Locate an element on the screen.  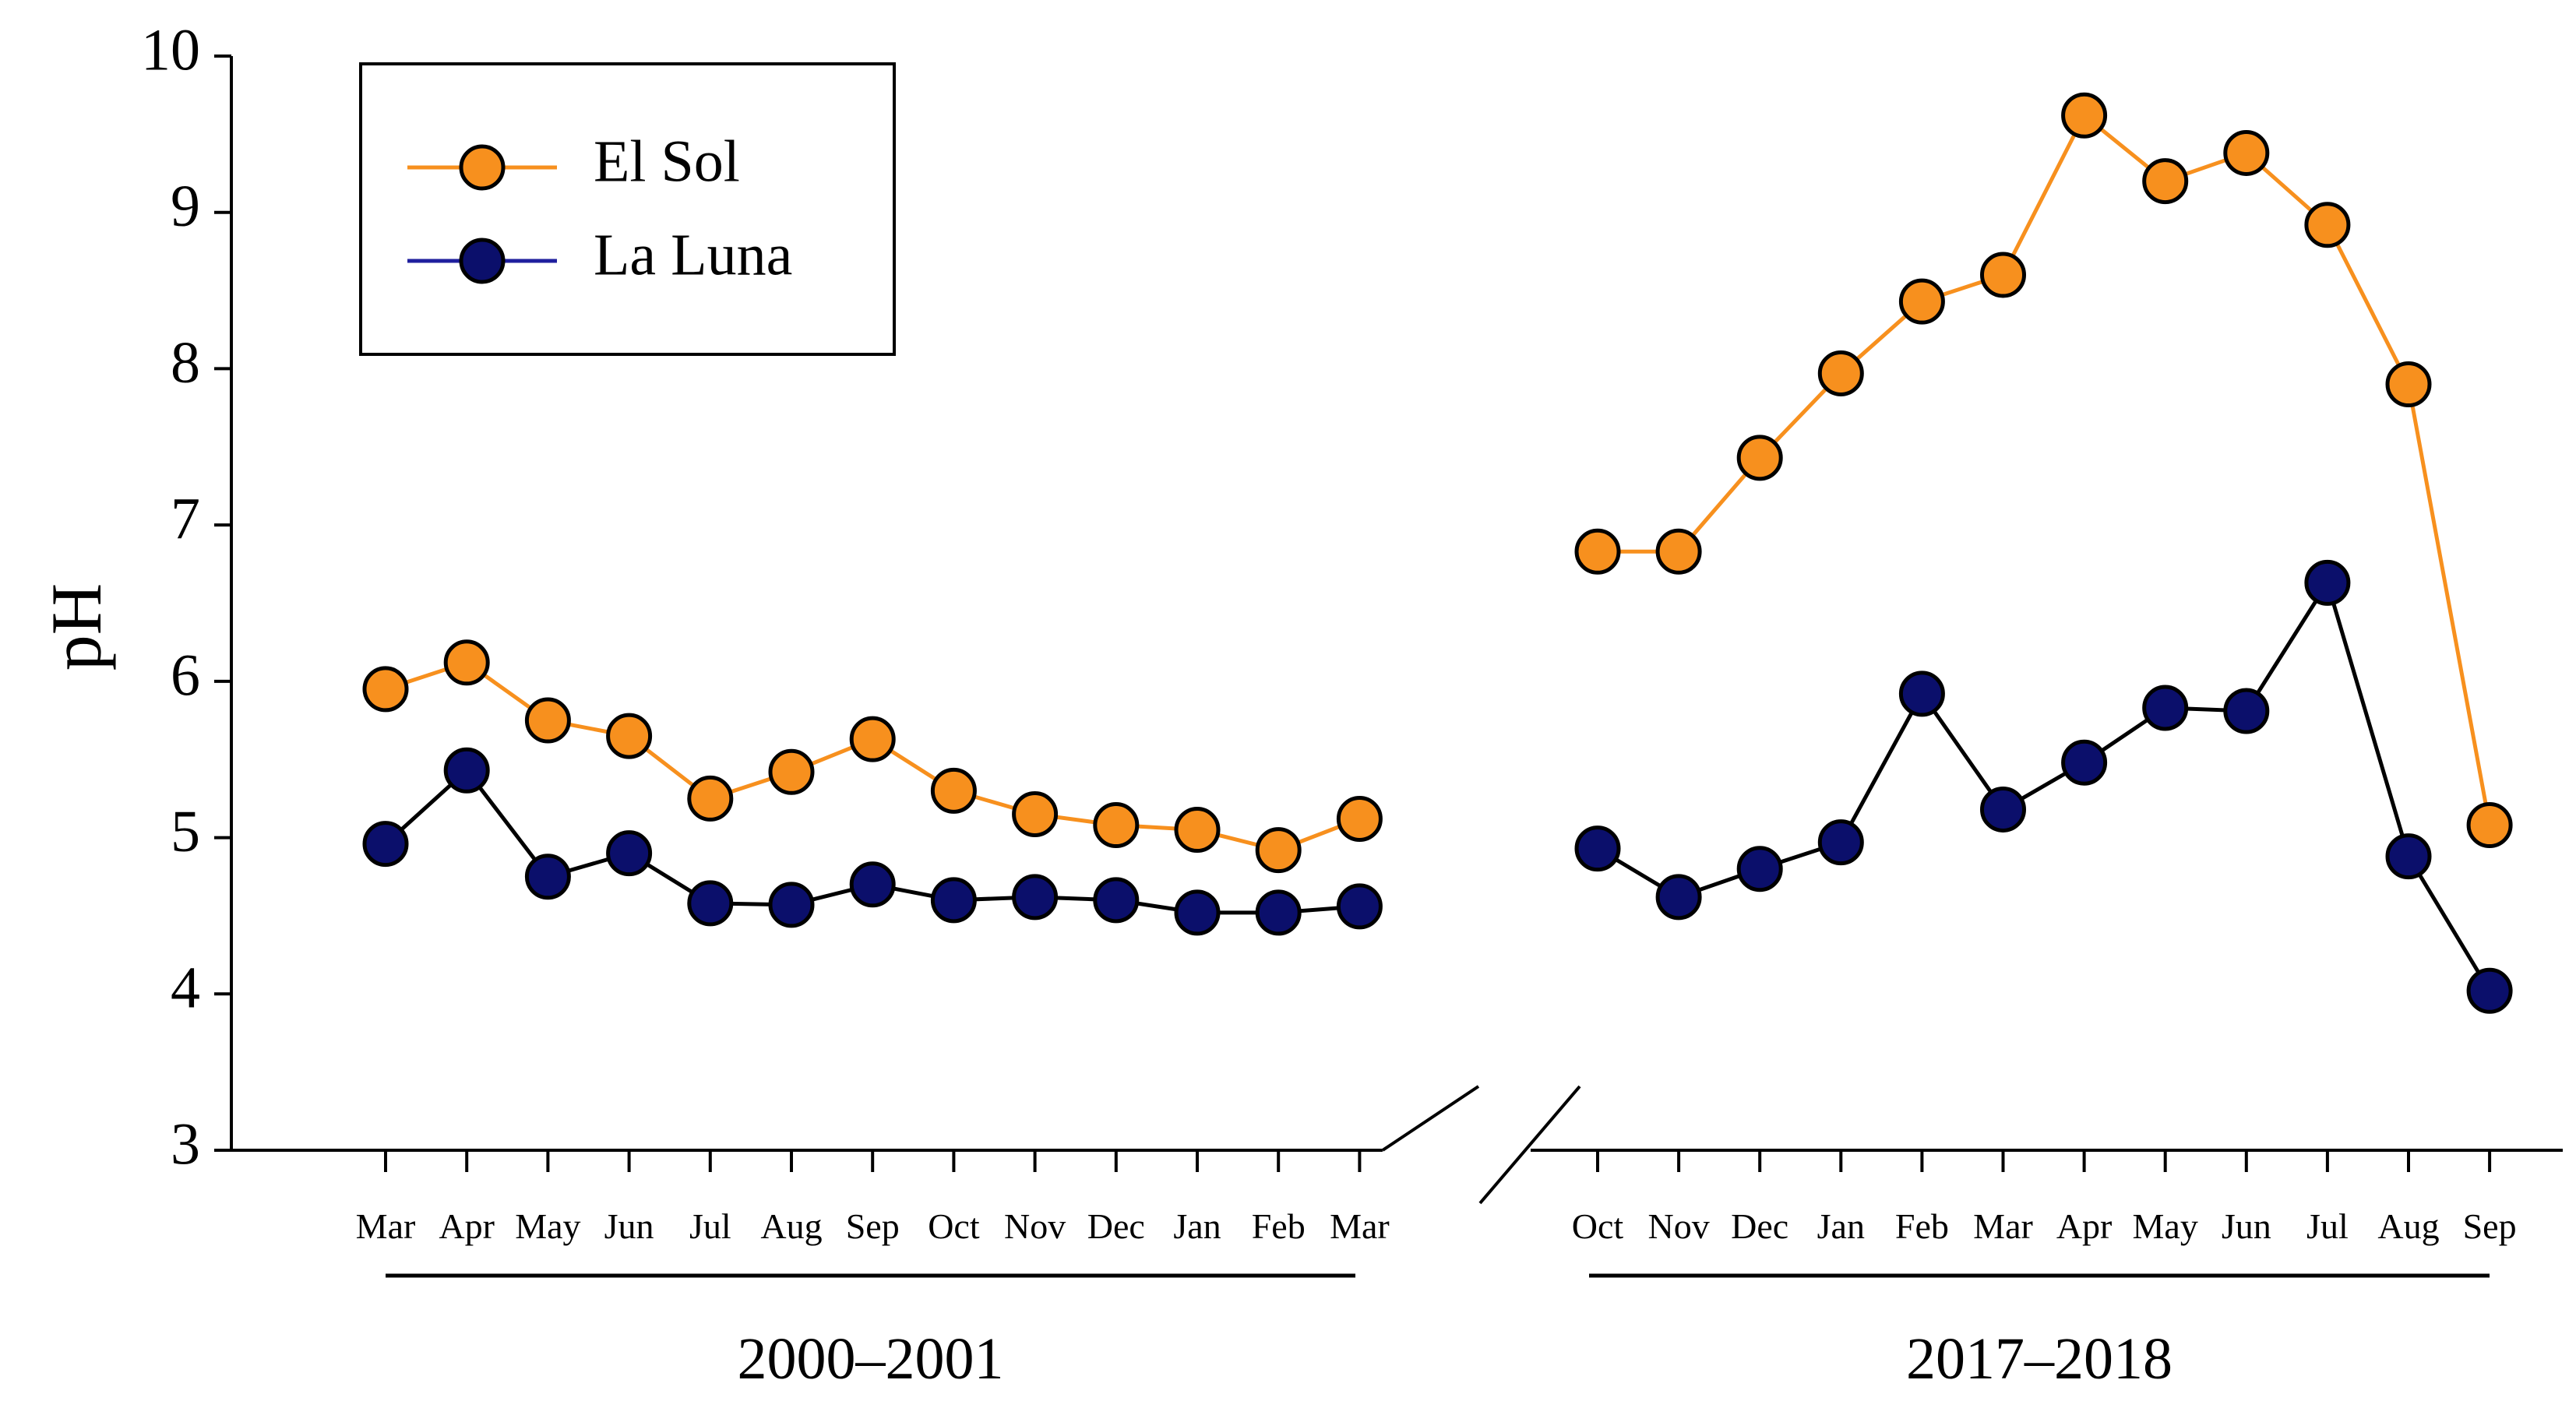
y-tick-label: 5 is located at coordinates (185, 831).